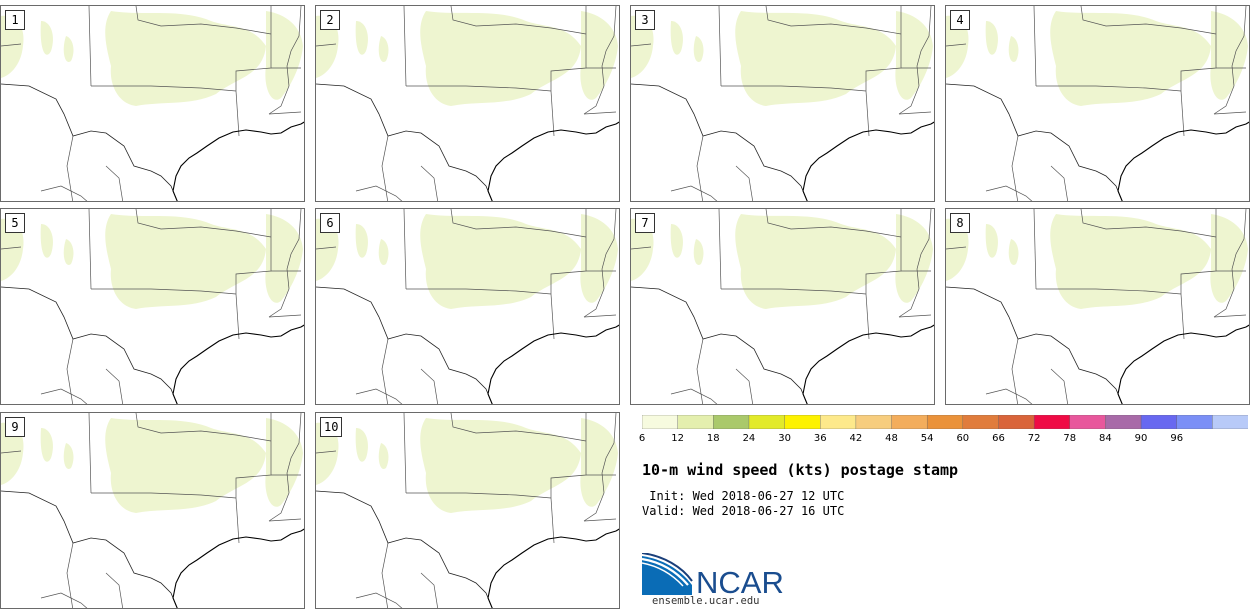  I want to click on website-url: ensemble.ucar.edu, so click(706, 601).